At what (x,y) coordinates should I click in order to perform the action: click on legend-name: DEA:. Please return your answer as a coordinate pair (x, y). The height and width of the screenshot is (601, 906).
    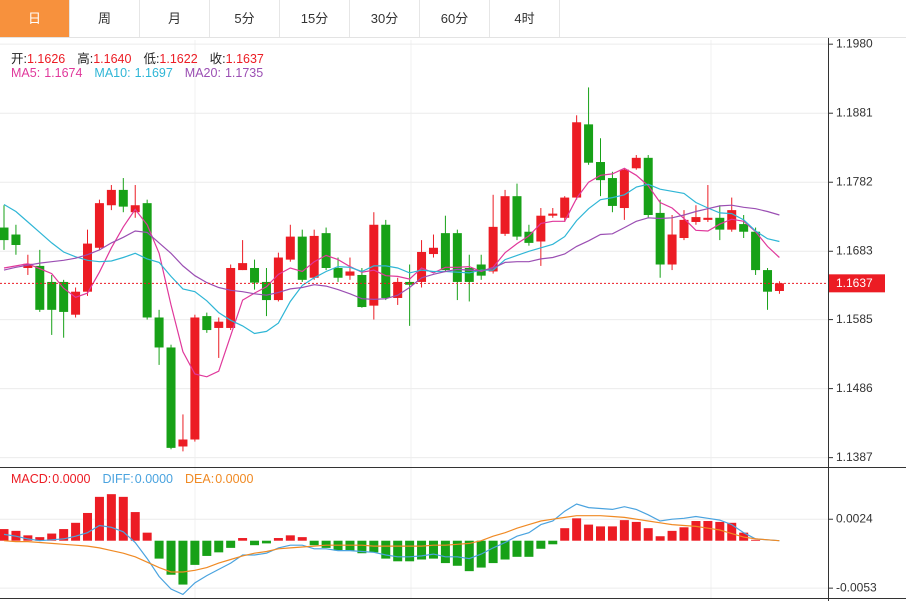
    Looking at the image, I should click on (200, 479).